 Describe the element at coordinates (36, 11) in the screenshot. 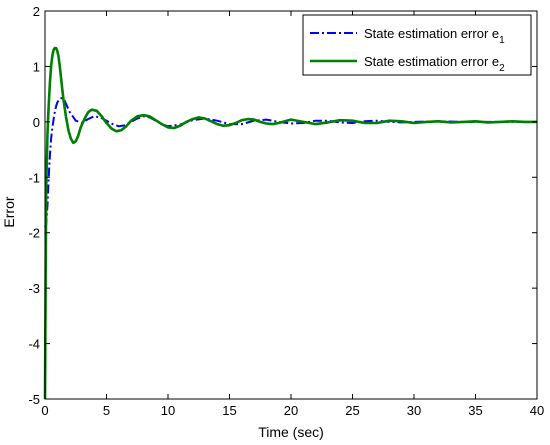

I see `y-tick-label: 2` at that location.